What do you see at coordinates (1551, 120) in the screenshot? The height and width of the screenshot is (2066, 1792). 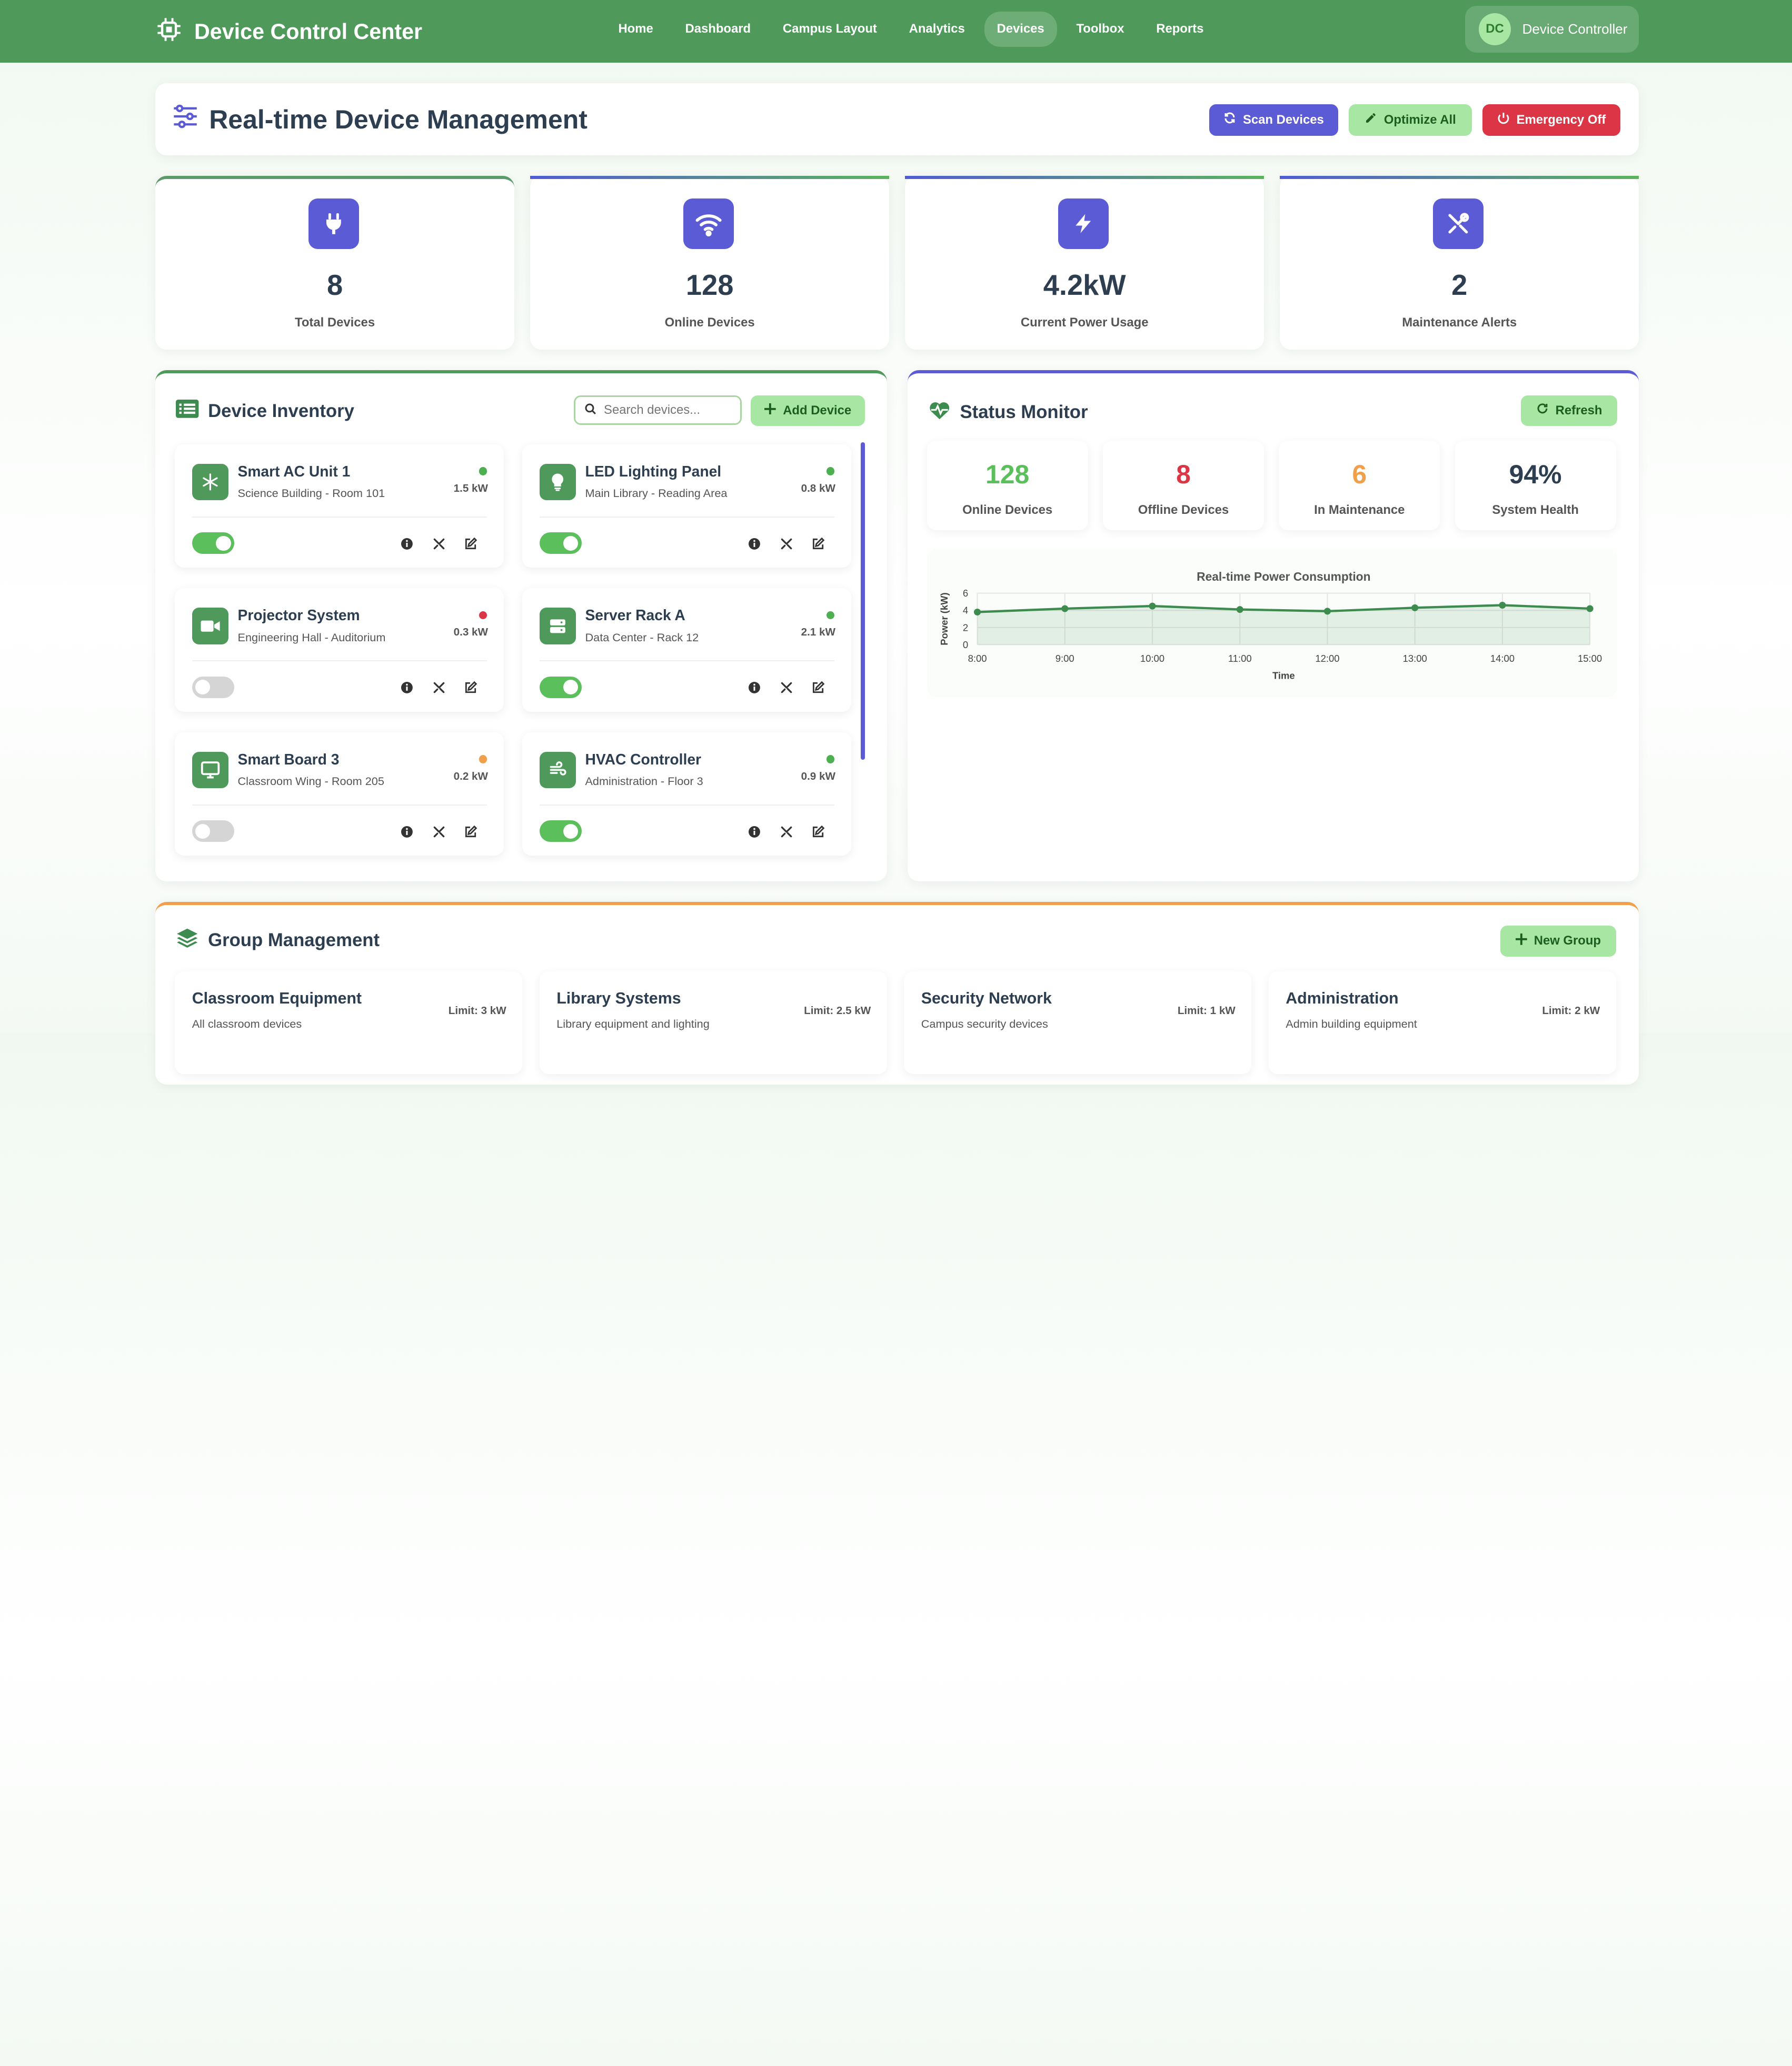 I see `emergency-off-button: Emergency Off` at bounding box center [1551, 120].